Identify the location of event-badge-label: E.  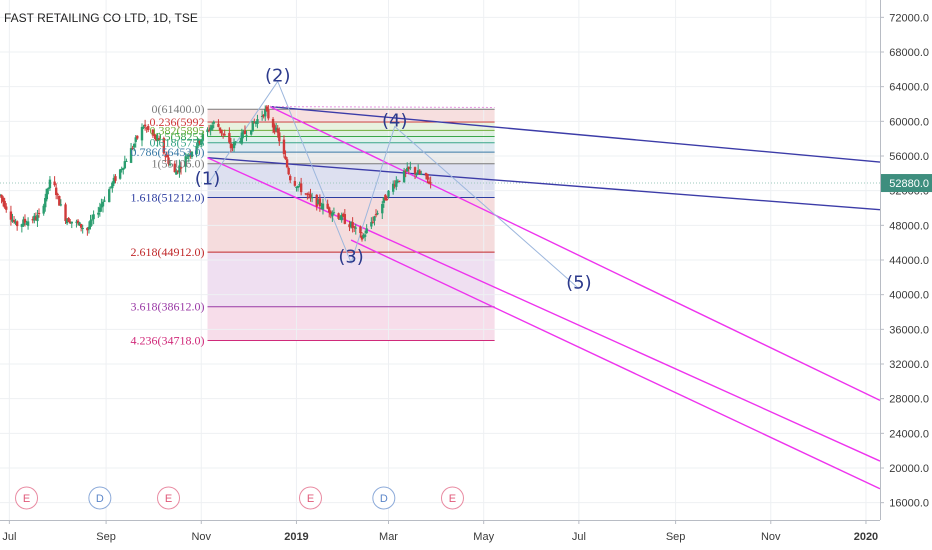
(168, 499).